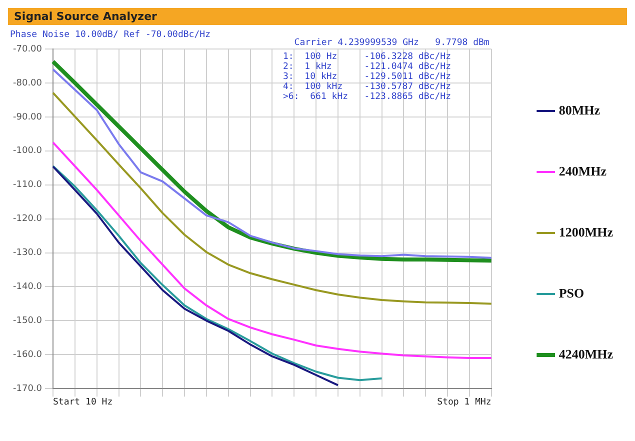 This screenshot has height=441, width=635. What do you see at coordinates (464, 403) in the screenshot?
I see `text: Stop 1 MHz` at bounding box center [464, 403].